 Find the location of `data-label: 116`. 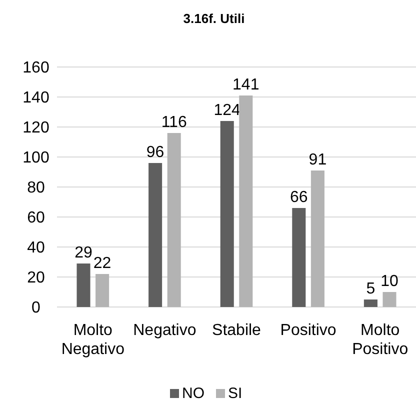

data-label: 116 is located at coordinates (174, 122).